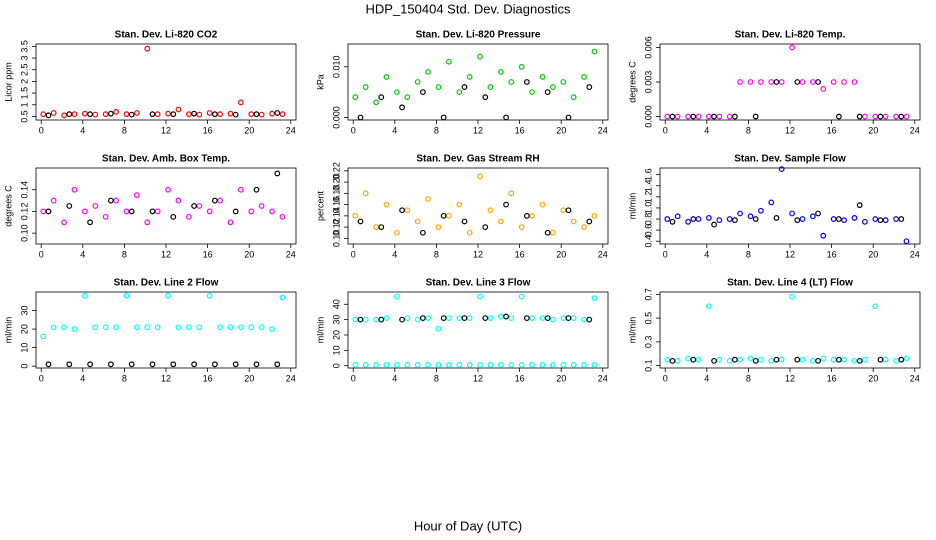 This screenshot has height=540, width=936. What do you see at coordinates (24, 311) in the screenshot?
I see `y-tick-label: 30` at bounding box center [24, 311].